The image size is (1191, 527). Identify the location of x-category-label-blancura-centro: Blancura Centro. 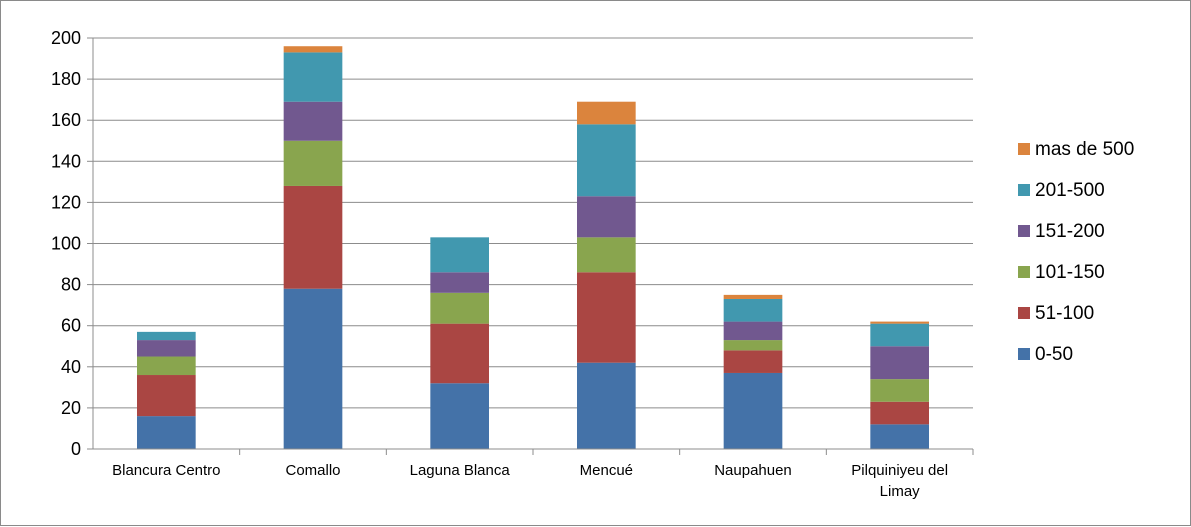
(166, 470).